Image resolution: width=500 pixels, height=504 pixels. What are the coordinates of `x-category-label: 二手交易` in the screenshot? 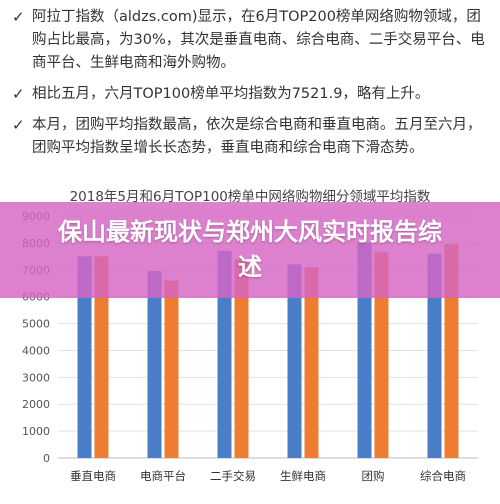 It's located at (233, 476).